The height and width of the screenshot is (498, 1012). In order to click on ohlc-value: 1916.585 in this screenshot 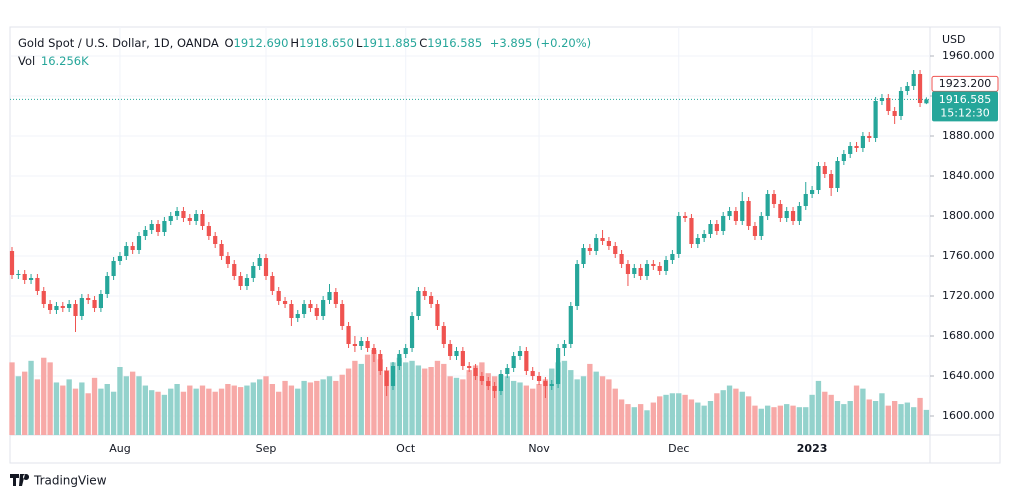, I will do `click(455, 43)`.